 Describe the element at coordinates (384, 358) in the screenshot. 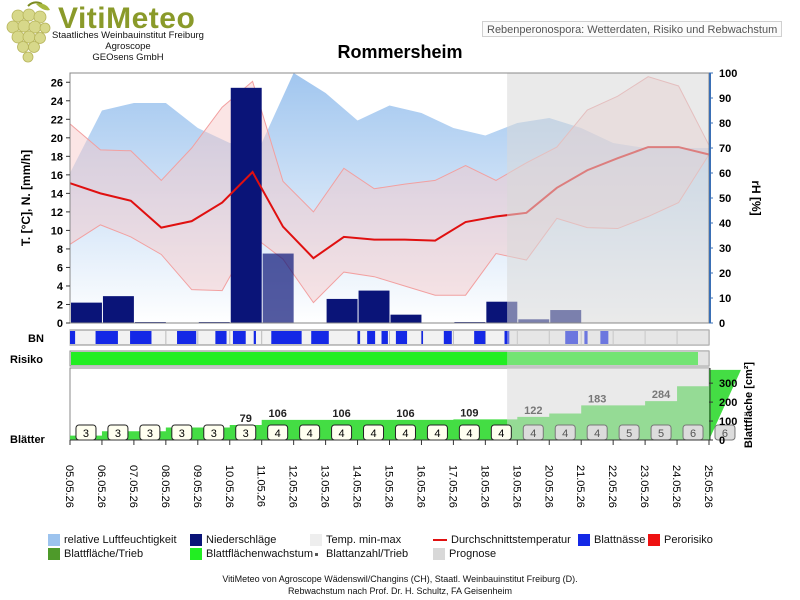

I see `risk-level-bar` at that location.